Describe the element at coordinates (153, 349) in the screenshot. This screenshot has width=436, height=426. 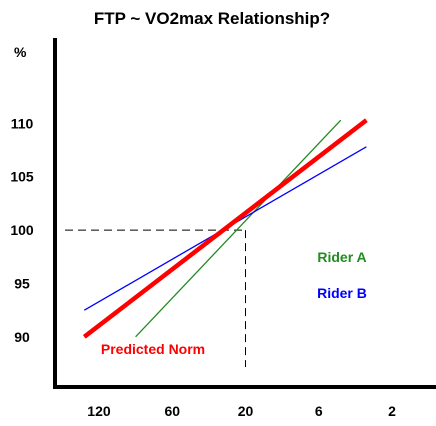
I see `annotation-predicted-norm: Predicted Norm` at that location.